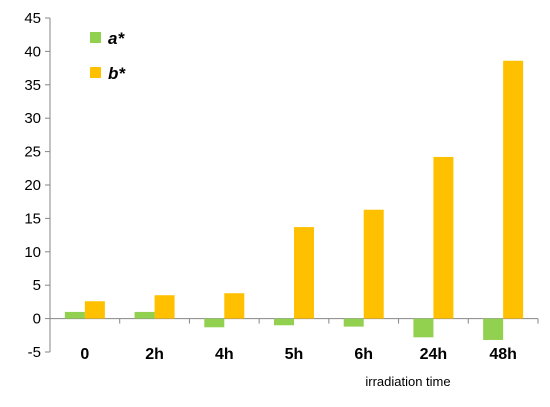 This screenshot has height=407, width=550. What do you see at coordinates (294, 354) in the screenshot?
I see `x-category-label: 5h` at bounding box center [294, 354].